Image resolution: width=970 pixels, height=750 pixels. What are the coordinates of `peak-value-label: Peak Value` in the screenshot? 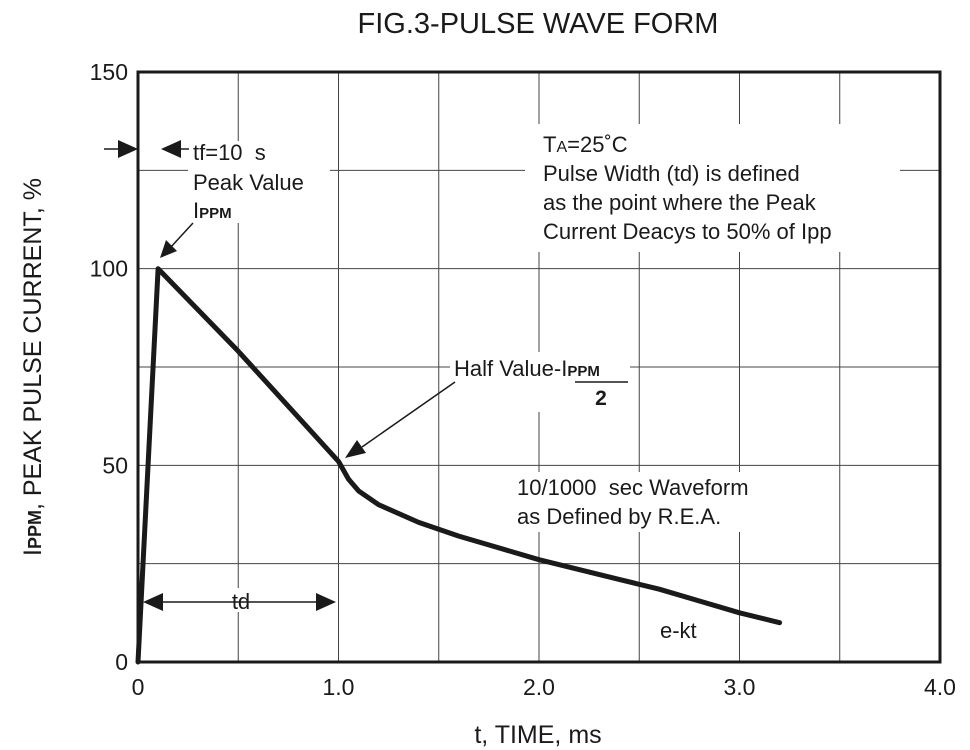 It's located at (248, 182).